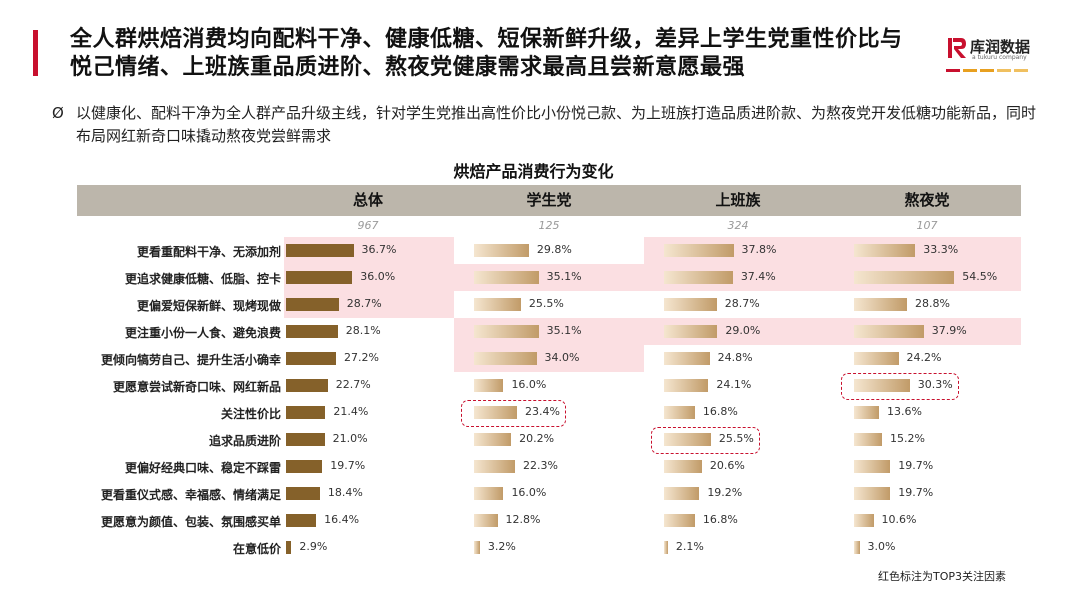 Image resolution: width=1067 pixels, height=600 pixels. What do you see at coordinates (949, 330) in the screenshot?
I see `value-label: 37.9%` at bounding box center [949, 330].